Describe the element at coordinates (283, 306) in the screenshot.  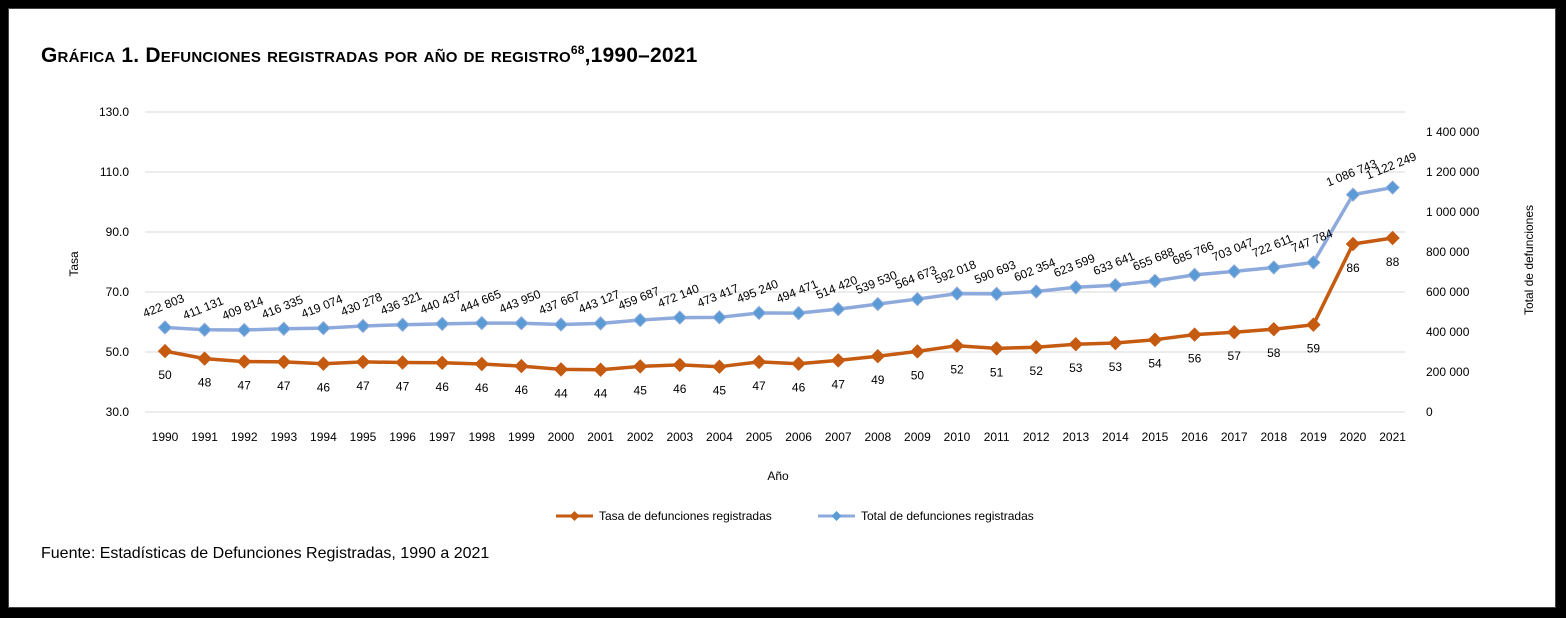
I see `total-data-label: 416 335` at that location.